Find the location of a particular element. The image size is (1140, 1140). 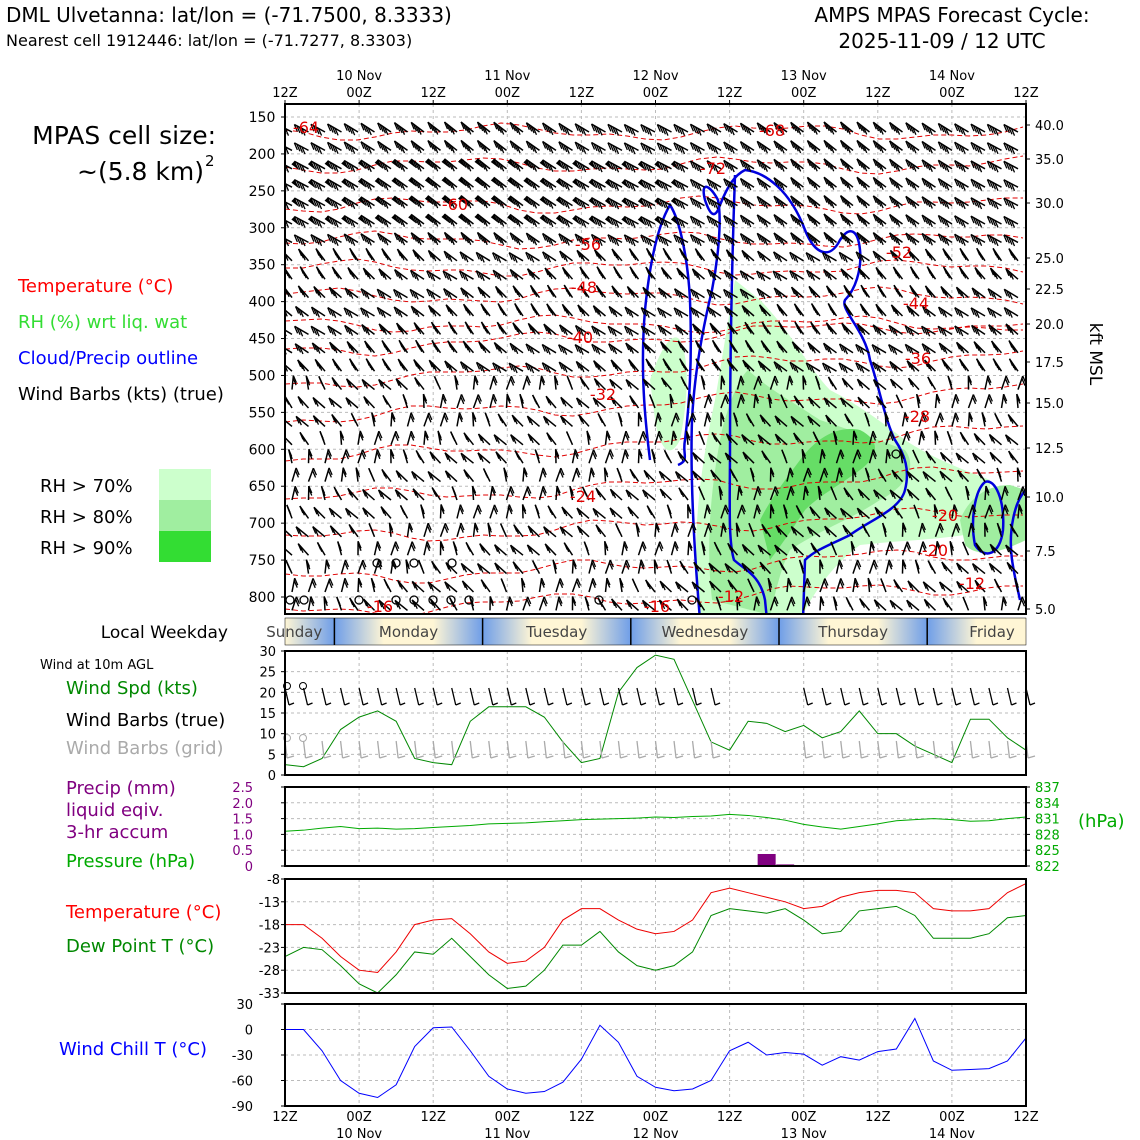

kft-tick: 35.0 is located at coordinates (1049, 160).